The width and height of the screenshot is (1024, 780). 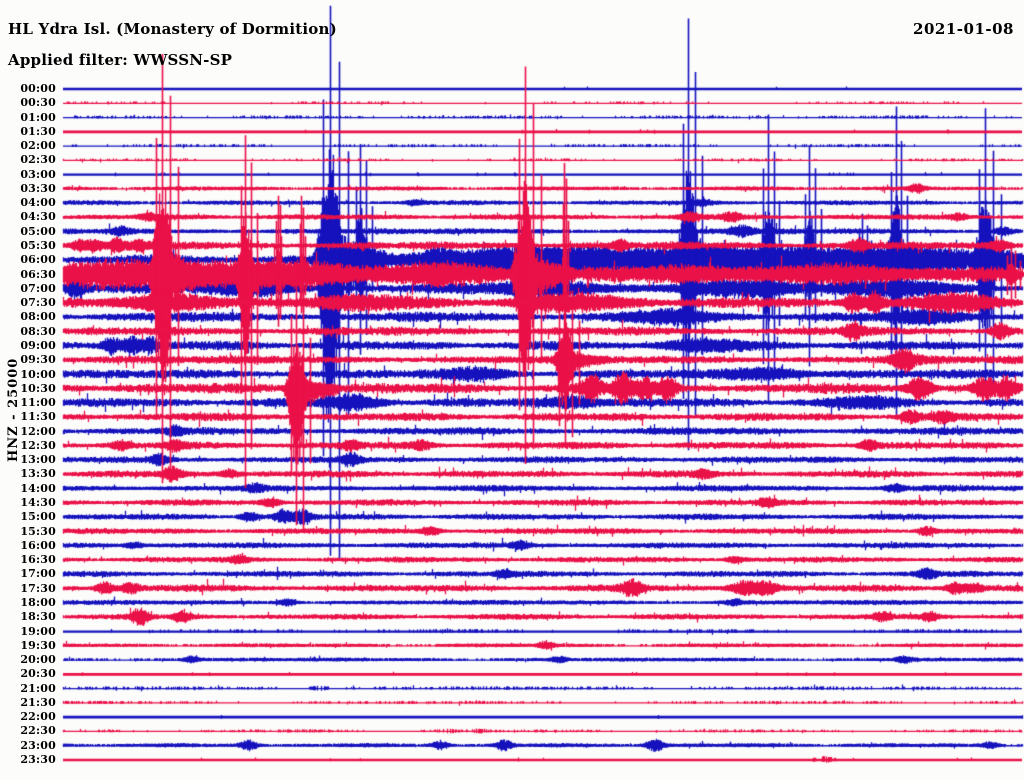 I want to click on time-label: 01:00, so click(x=38, y=117).